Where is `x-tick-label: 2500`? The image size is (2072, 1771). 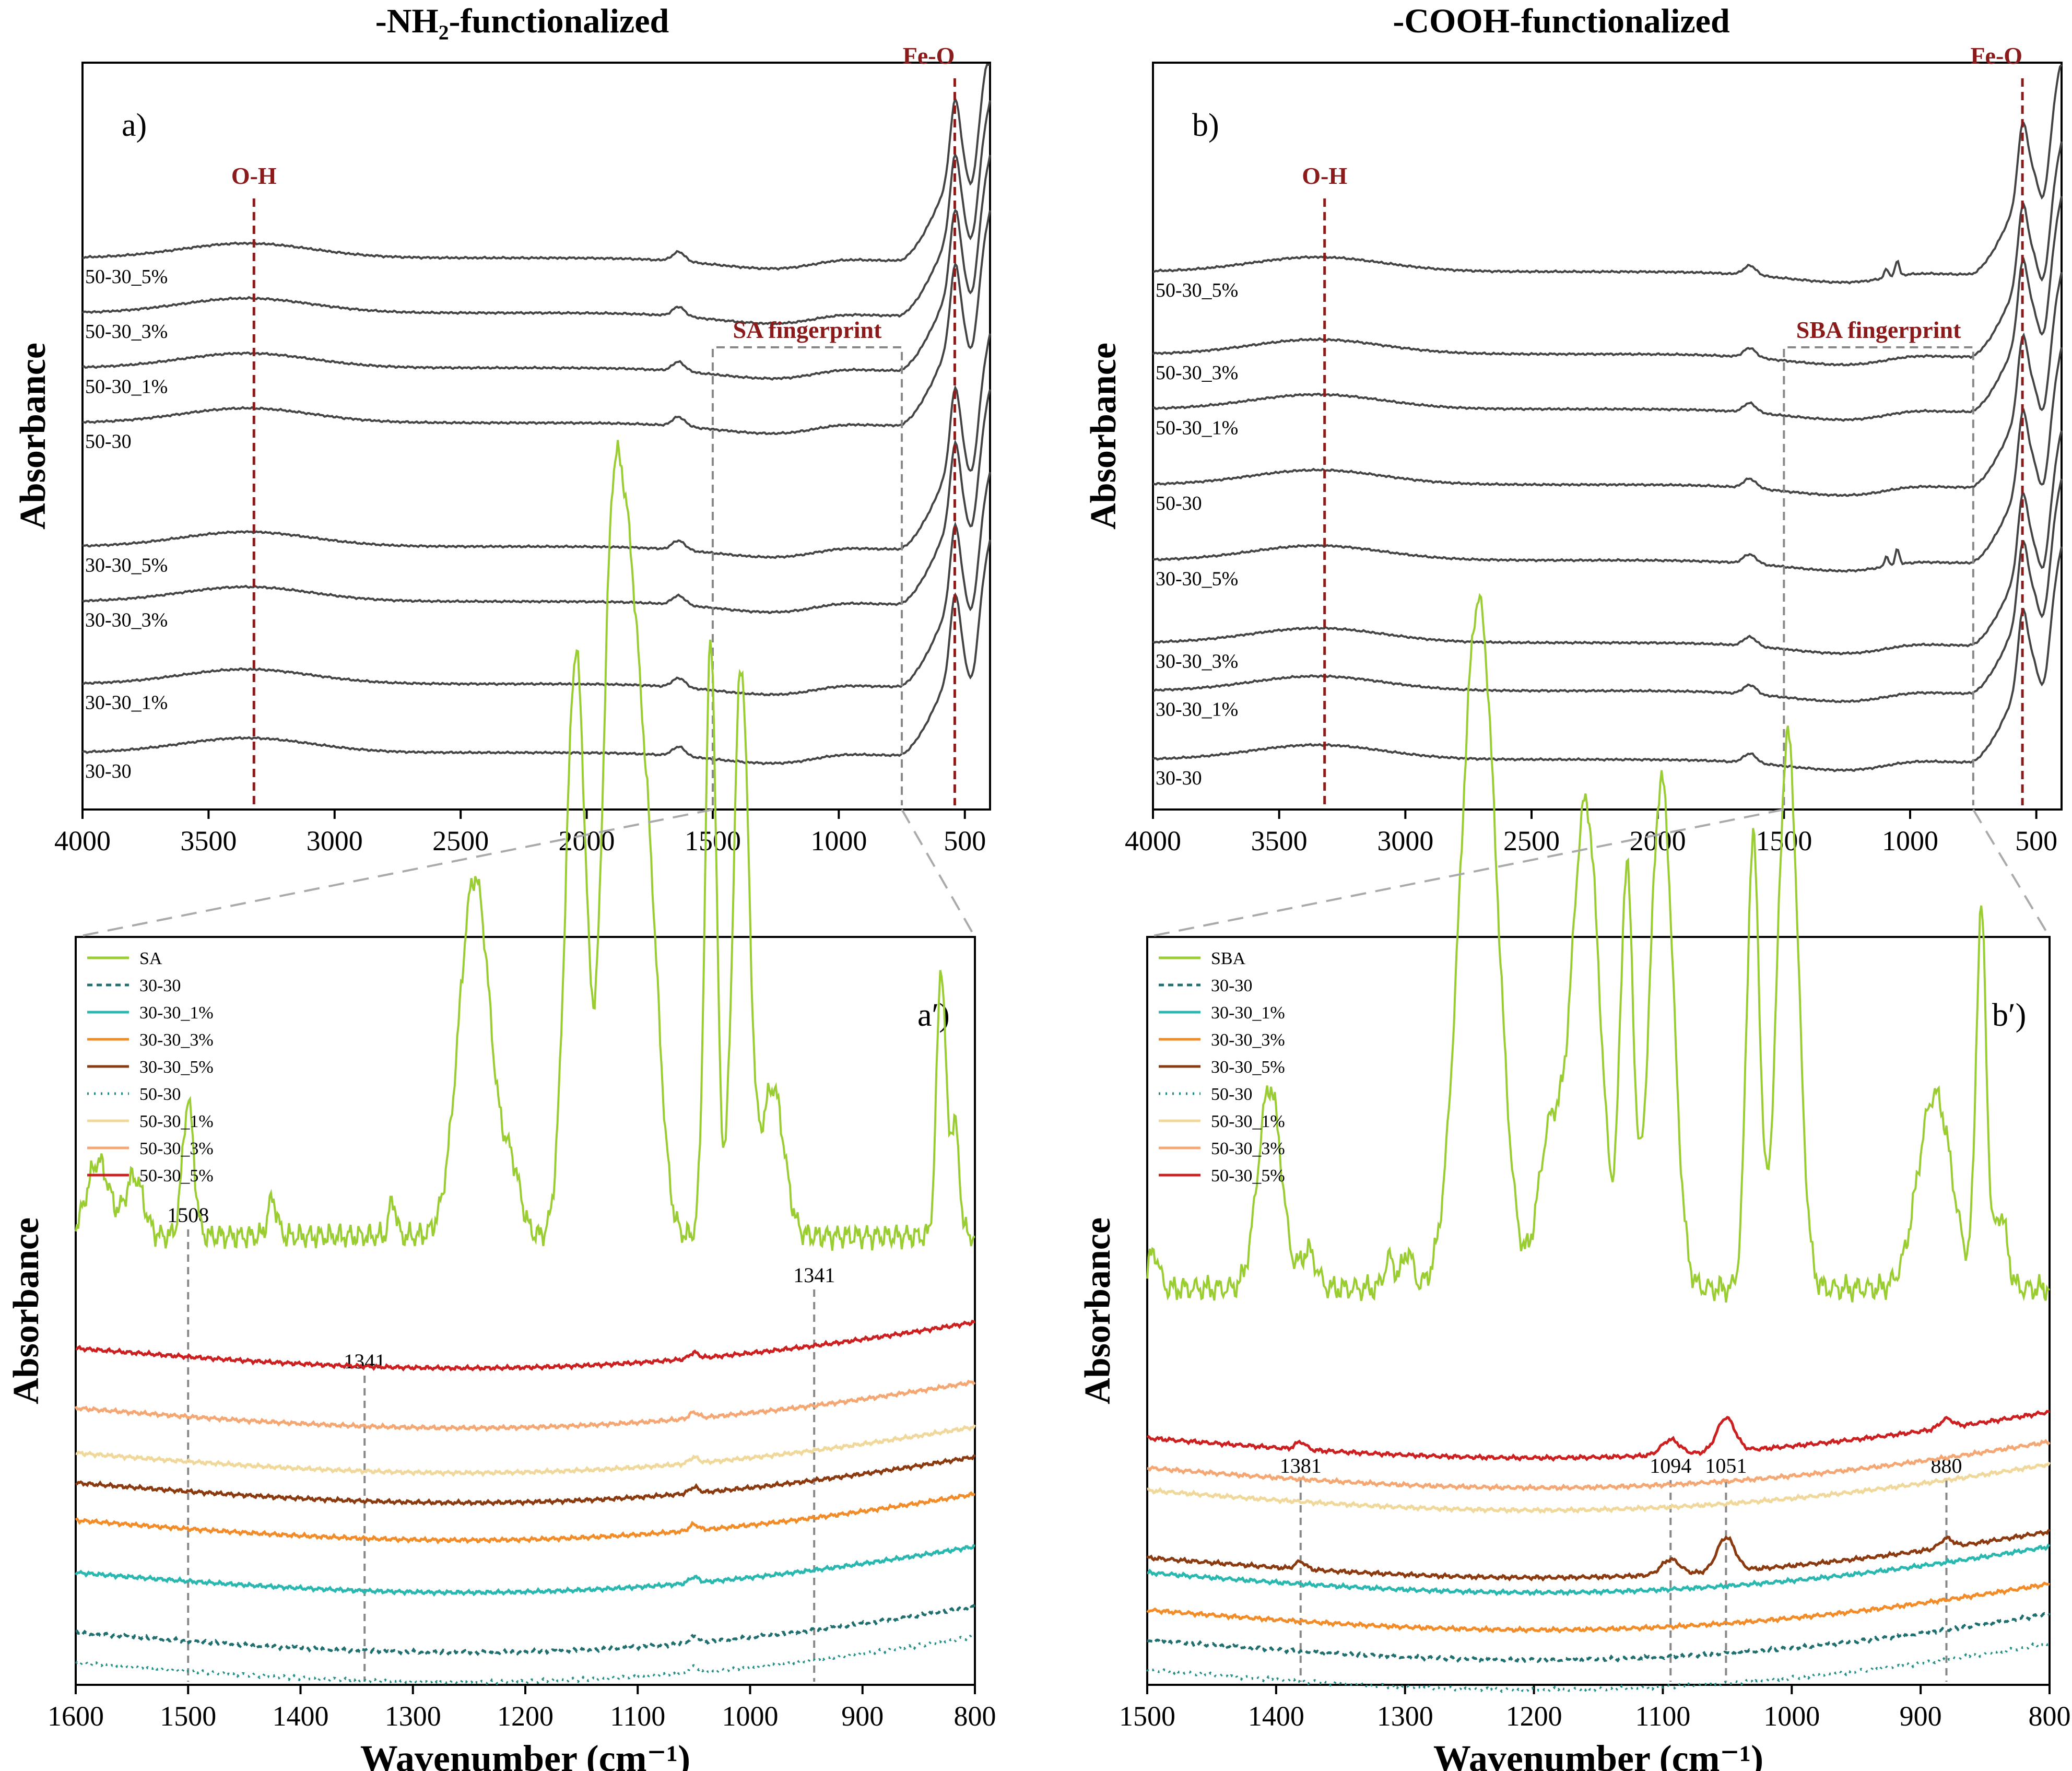
x-tick-label: 2500 is located at coordinates (1531, 841).